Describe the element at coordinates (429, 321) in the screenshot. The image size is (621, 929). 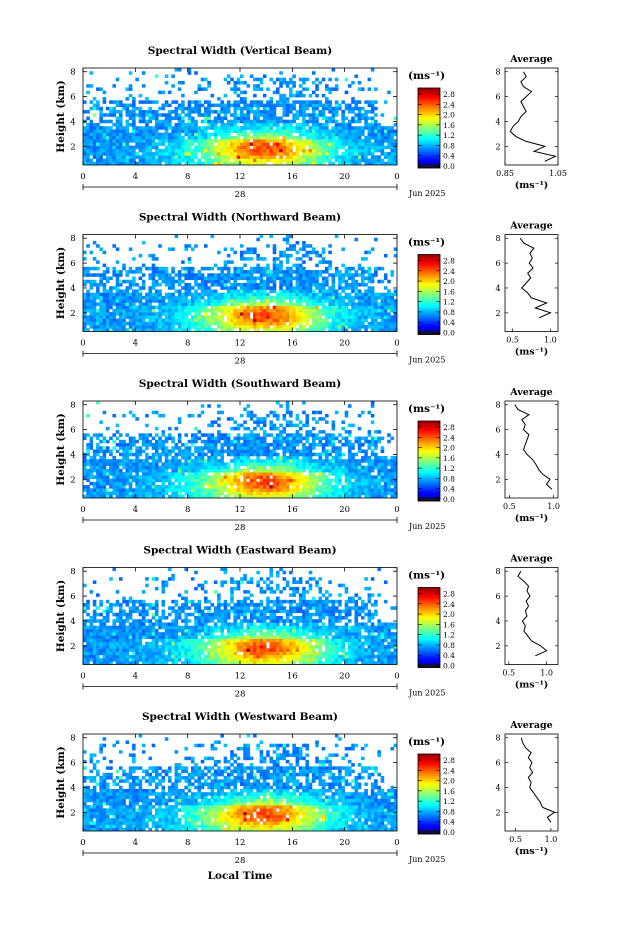
I see `colorbar-segment` at that location.